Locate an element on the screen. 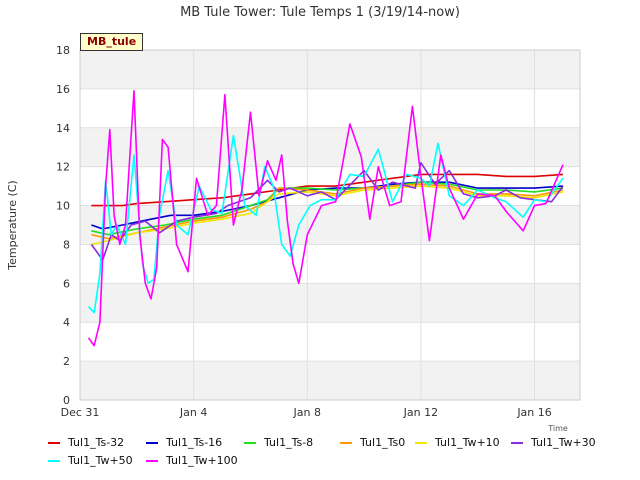  x-tick-label: Jan 16 is located at coordinates (533, 412).